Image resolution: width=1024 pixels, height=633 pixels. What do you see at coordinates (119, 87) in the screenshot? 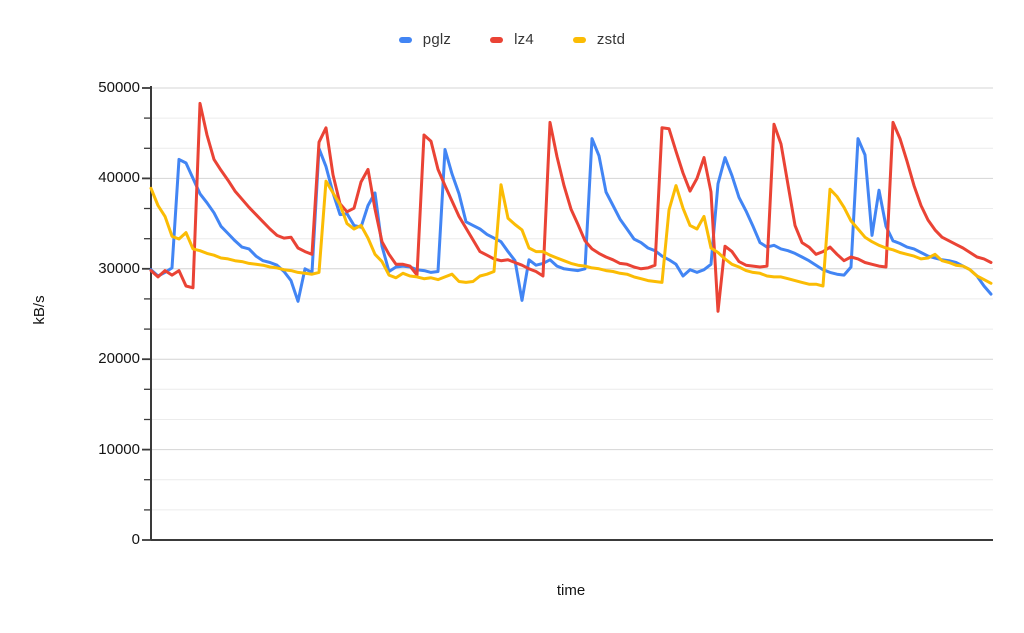
I see `y-tick-label-50000: 50000` at bounding box center [119, 87].